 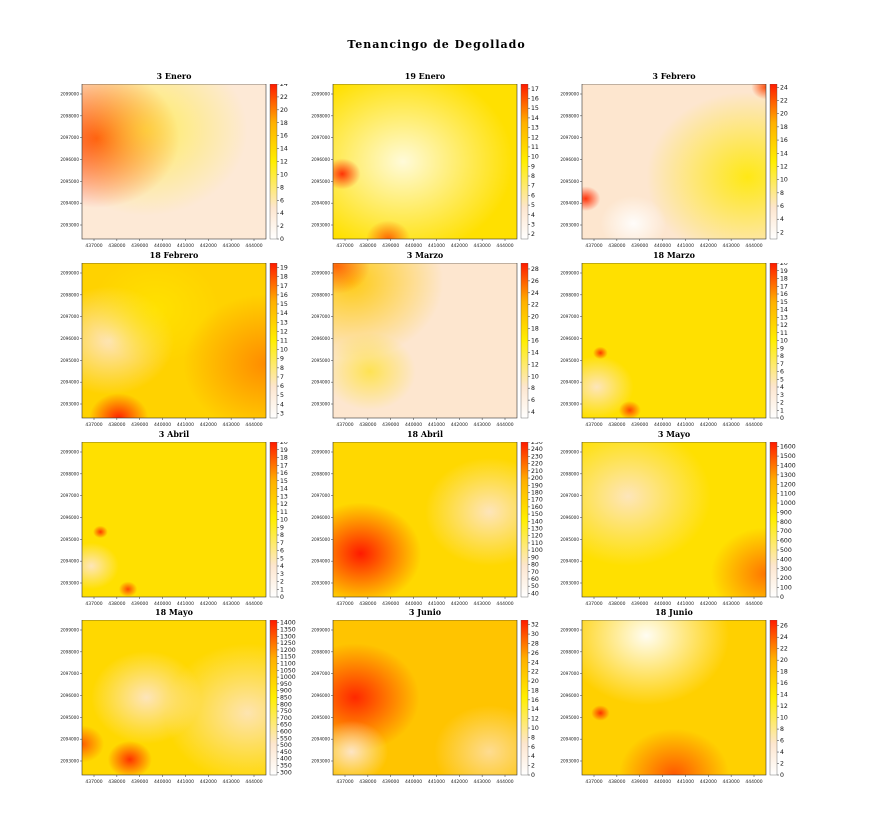 What do you see at coordinates (286, 718) in the screenshot?
I see `colorbar-tick-label: 700` at bounding box center [286, 718].